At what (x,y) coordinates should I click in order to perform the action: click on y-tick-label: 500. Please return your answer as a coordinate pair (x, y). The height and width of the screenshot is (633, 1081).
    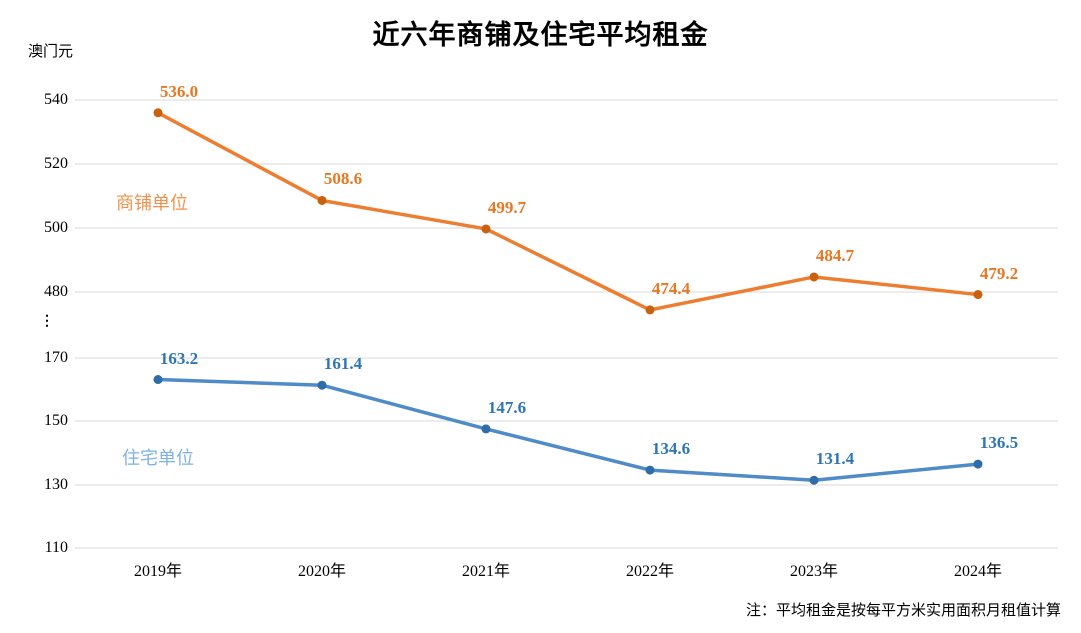
    Looking at the image, I should click on (56, 227).